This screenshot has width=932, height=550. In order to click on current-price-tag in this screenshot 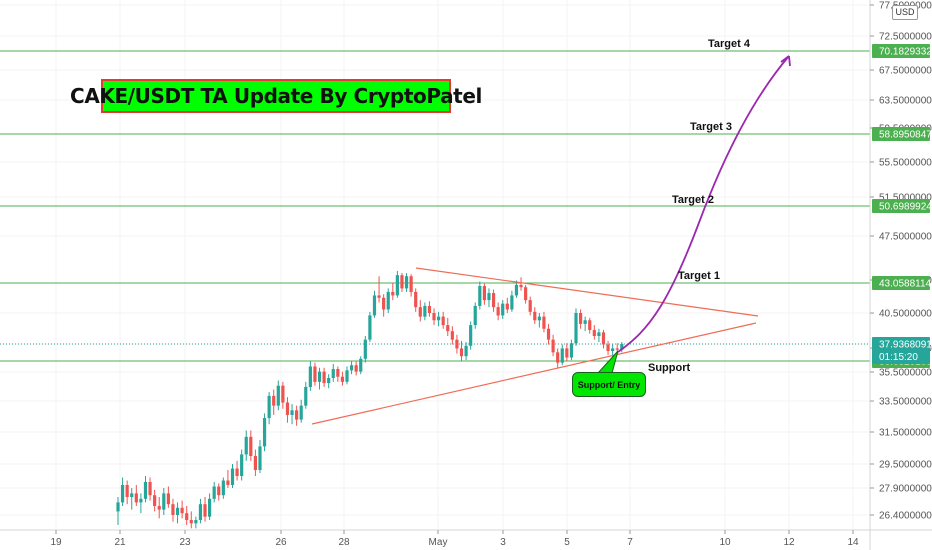, I will do `click(901, 351)`.